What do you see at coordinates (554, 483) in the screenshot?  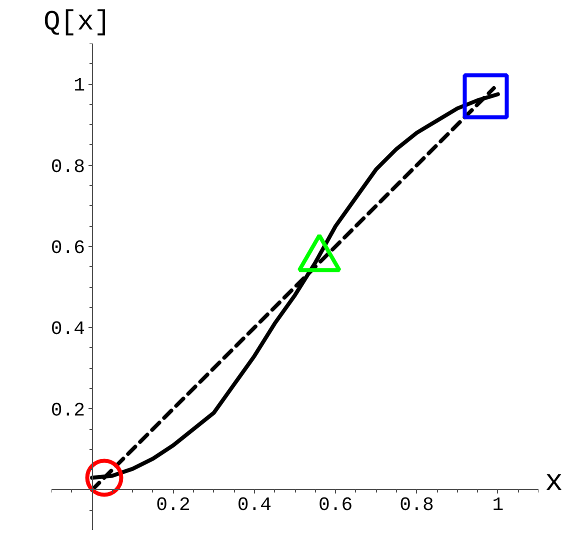 I see `x-axis-title: x` at bounding box center [554, 483].